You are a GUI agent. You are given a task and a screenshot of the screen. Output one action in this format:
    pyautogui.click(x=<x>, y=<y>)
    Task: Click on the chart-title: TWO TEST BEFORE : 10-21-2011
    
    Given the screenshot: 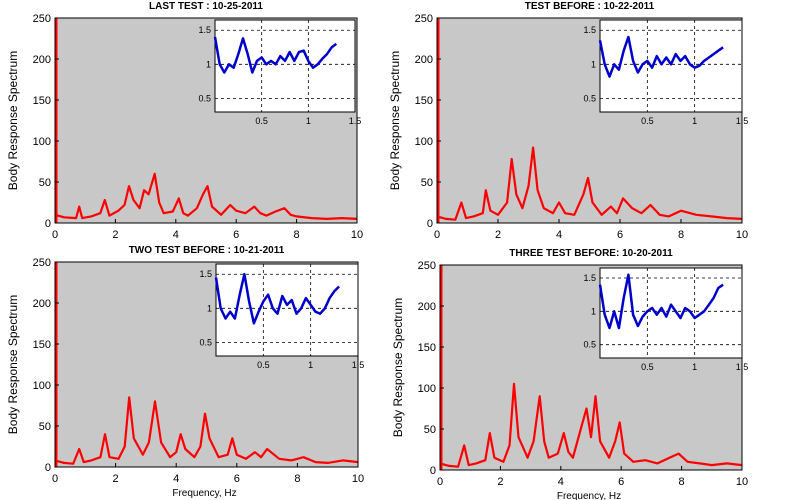 What is the action you would take?
    pyautogui.click(x=207, y=250)
    